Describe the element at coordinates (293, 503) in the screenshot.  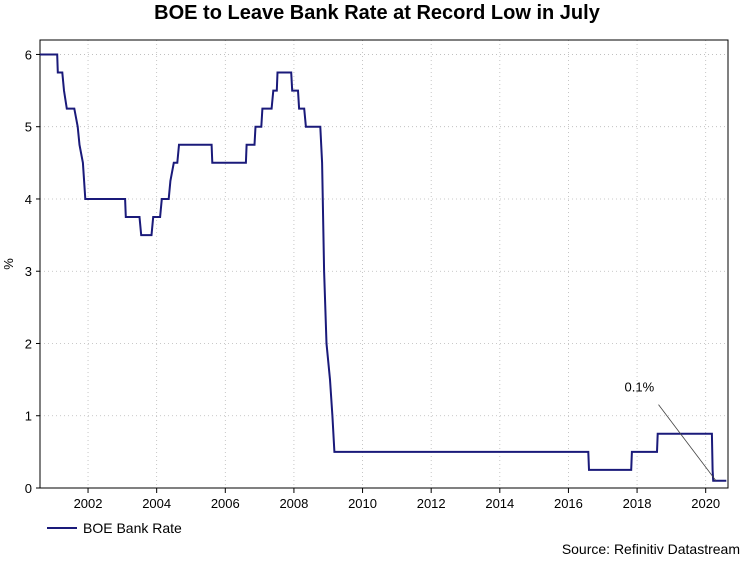
I see `x-tick-label: 2008` at that location.